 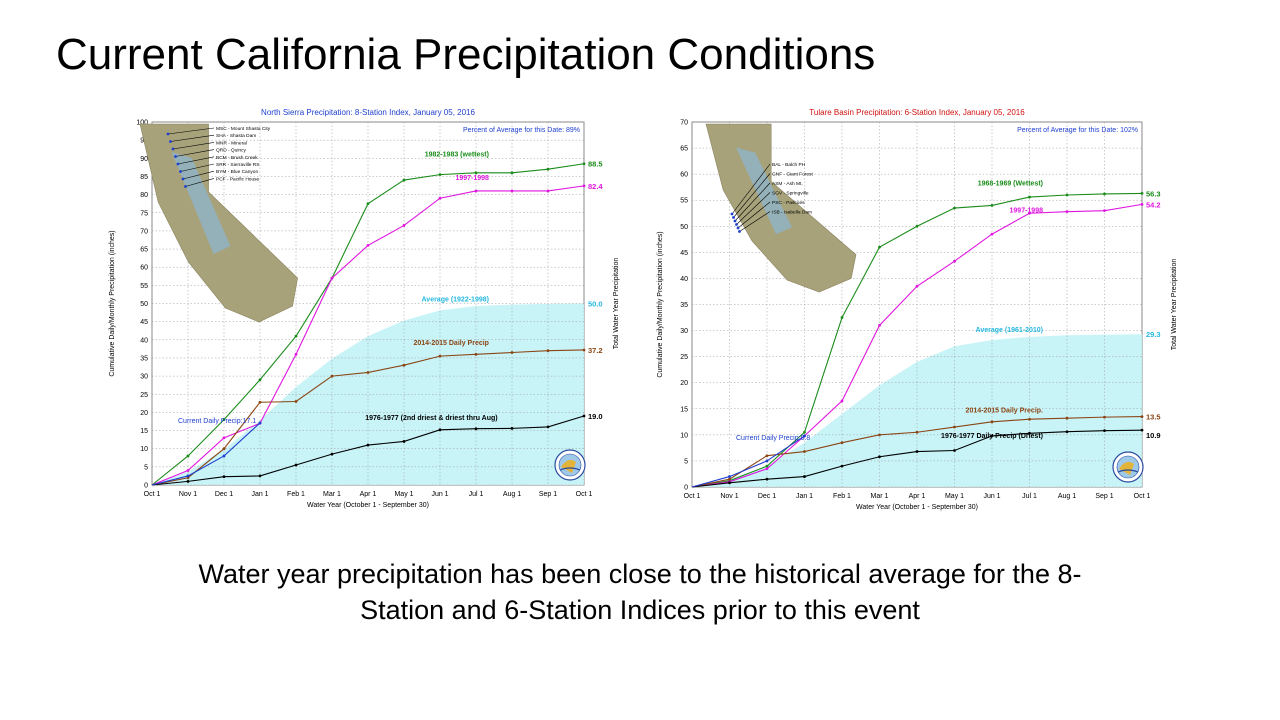 What do you see at coordinates (842, 496) in the screenshot?
I see `c1-x-tick-label: Feb 1` at bounding box center [842, 496].